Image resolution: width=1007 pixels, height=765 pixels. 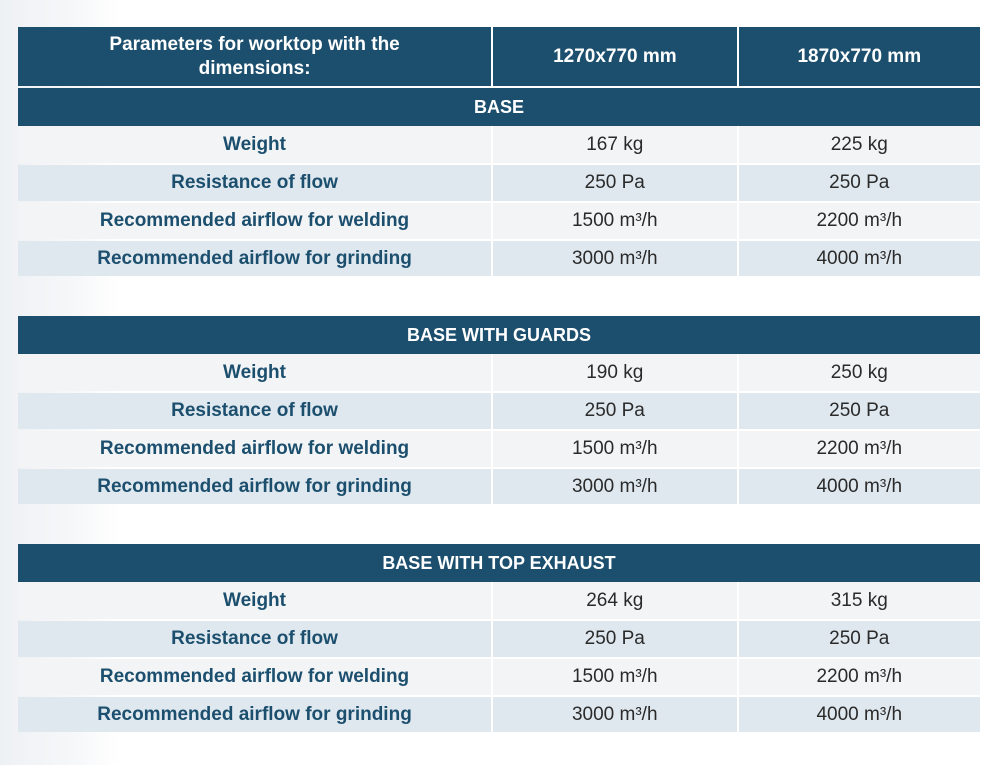 What do you see at coordinates (615, 600) in the screenshot?
I see `row-value-1: 264 kg` at bounding box center [615, 600].